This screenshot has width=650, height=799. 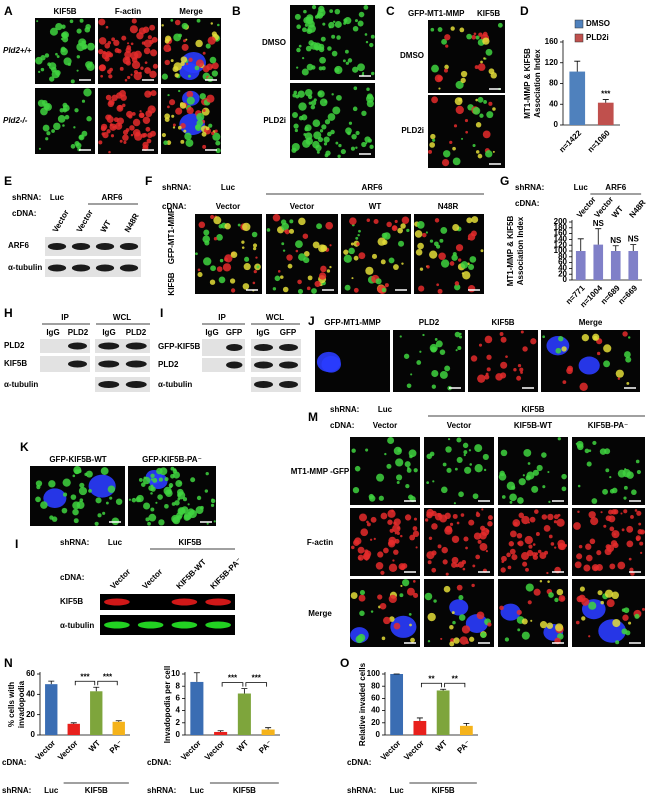 What do you see at coordinates (561, 239) in the screenshot?
I see `y-tick-label: 140` at bounding box center [561, 239].